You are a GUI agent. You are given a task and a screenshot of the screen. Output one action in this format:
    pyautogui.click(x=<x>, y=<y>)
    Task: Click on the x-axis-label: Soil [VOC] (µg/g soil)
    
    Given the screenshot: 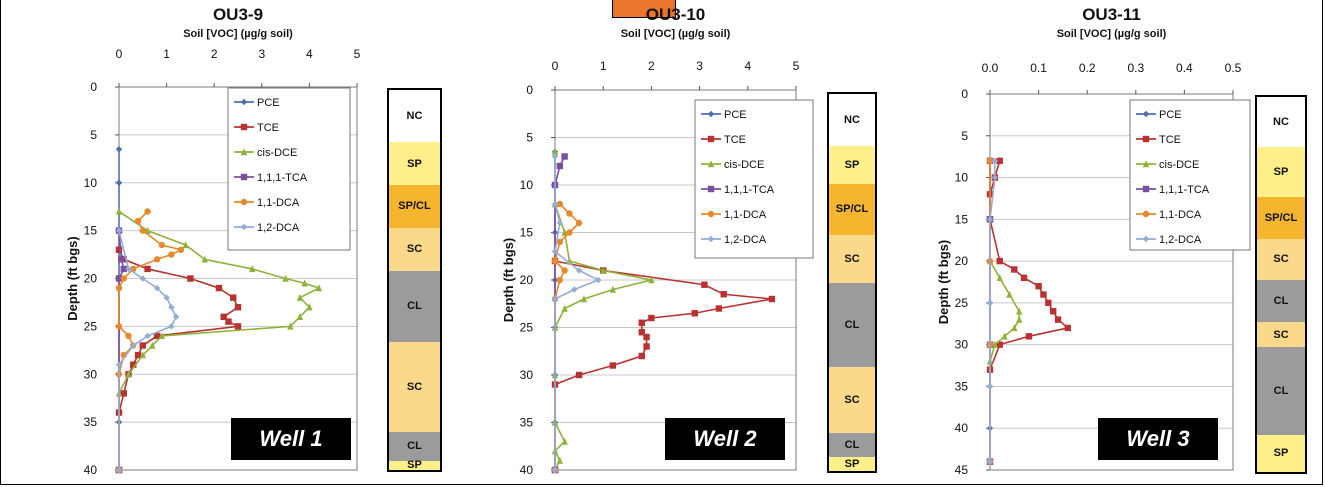 What is the action you would take?
    pyautogui.click(x=676, y=34)
    